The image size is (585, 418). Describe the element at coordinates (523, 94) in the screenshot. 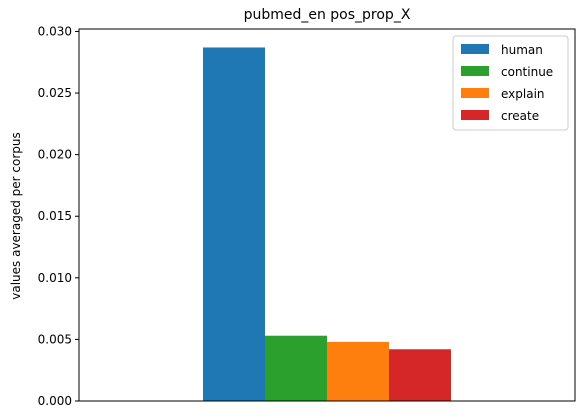

I see `legend-label-explain: explain` at that location.